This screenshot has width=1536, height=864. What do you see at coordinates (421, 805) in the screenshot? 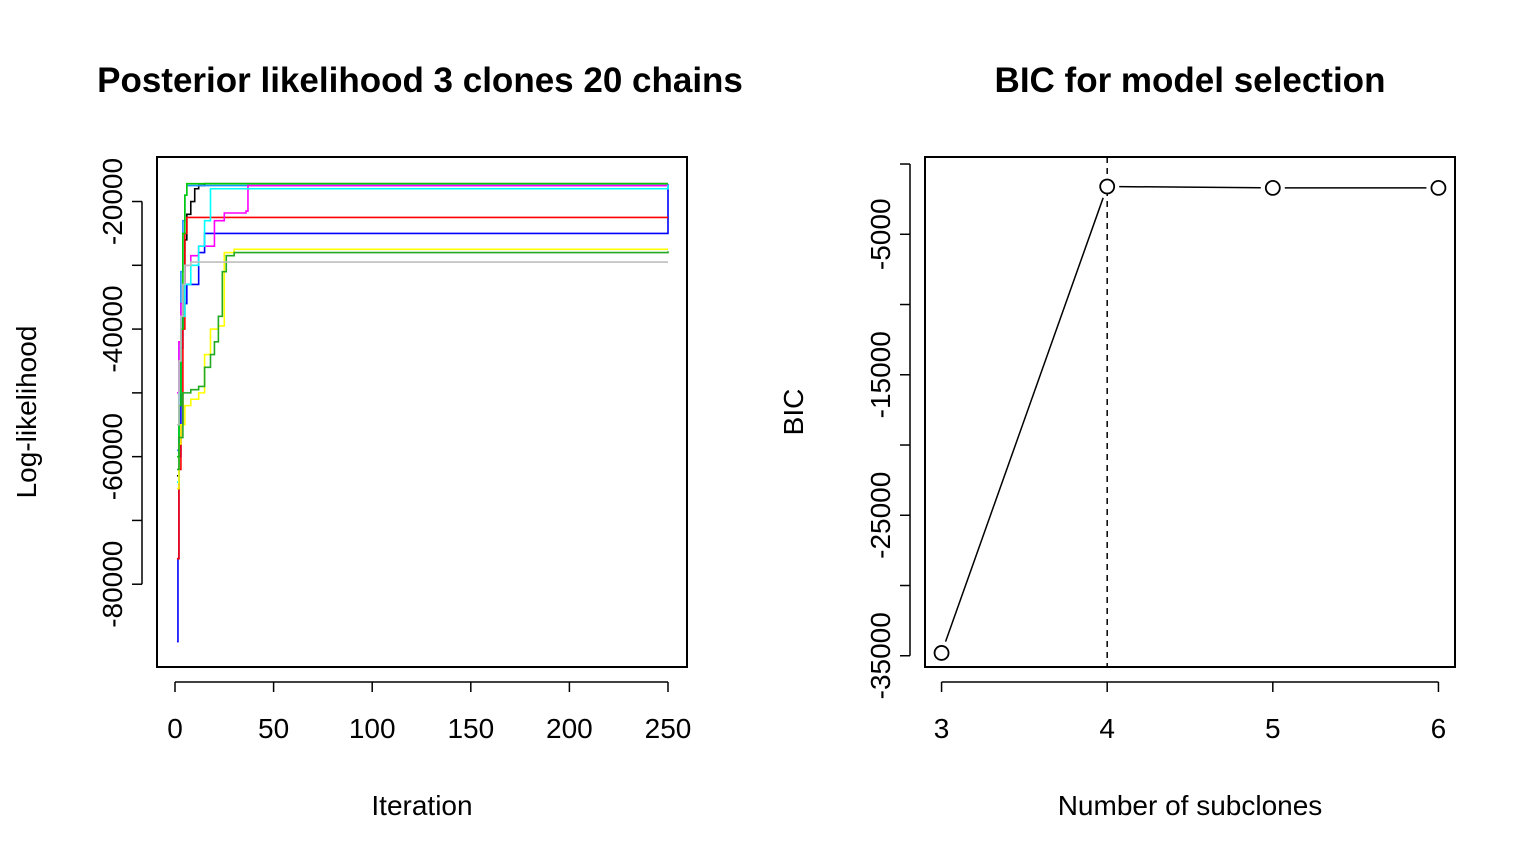
I see `left-x-axis-label: Iteration` at bounding box center [421, 805].